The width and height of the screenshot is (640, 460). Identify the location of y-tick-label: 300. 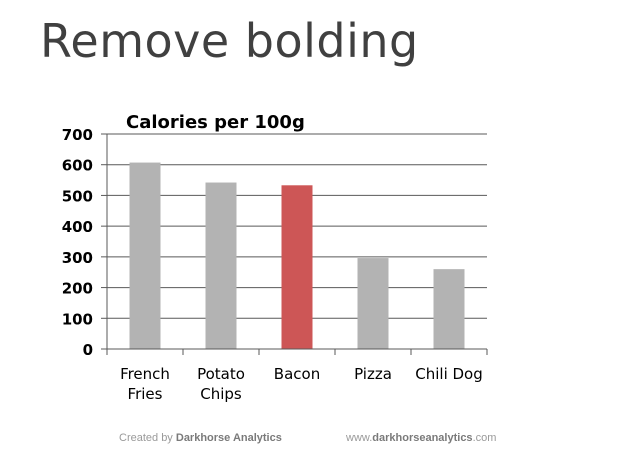
(77, 258).